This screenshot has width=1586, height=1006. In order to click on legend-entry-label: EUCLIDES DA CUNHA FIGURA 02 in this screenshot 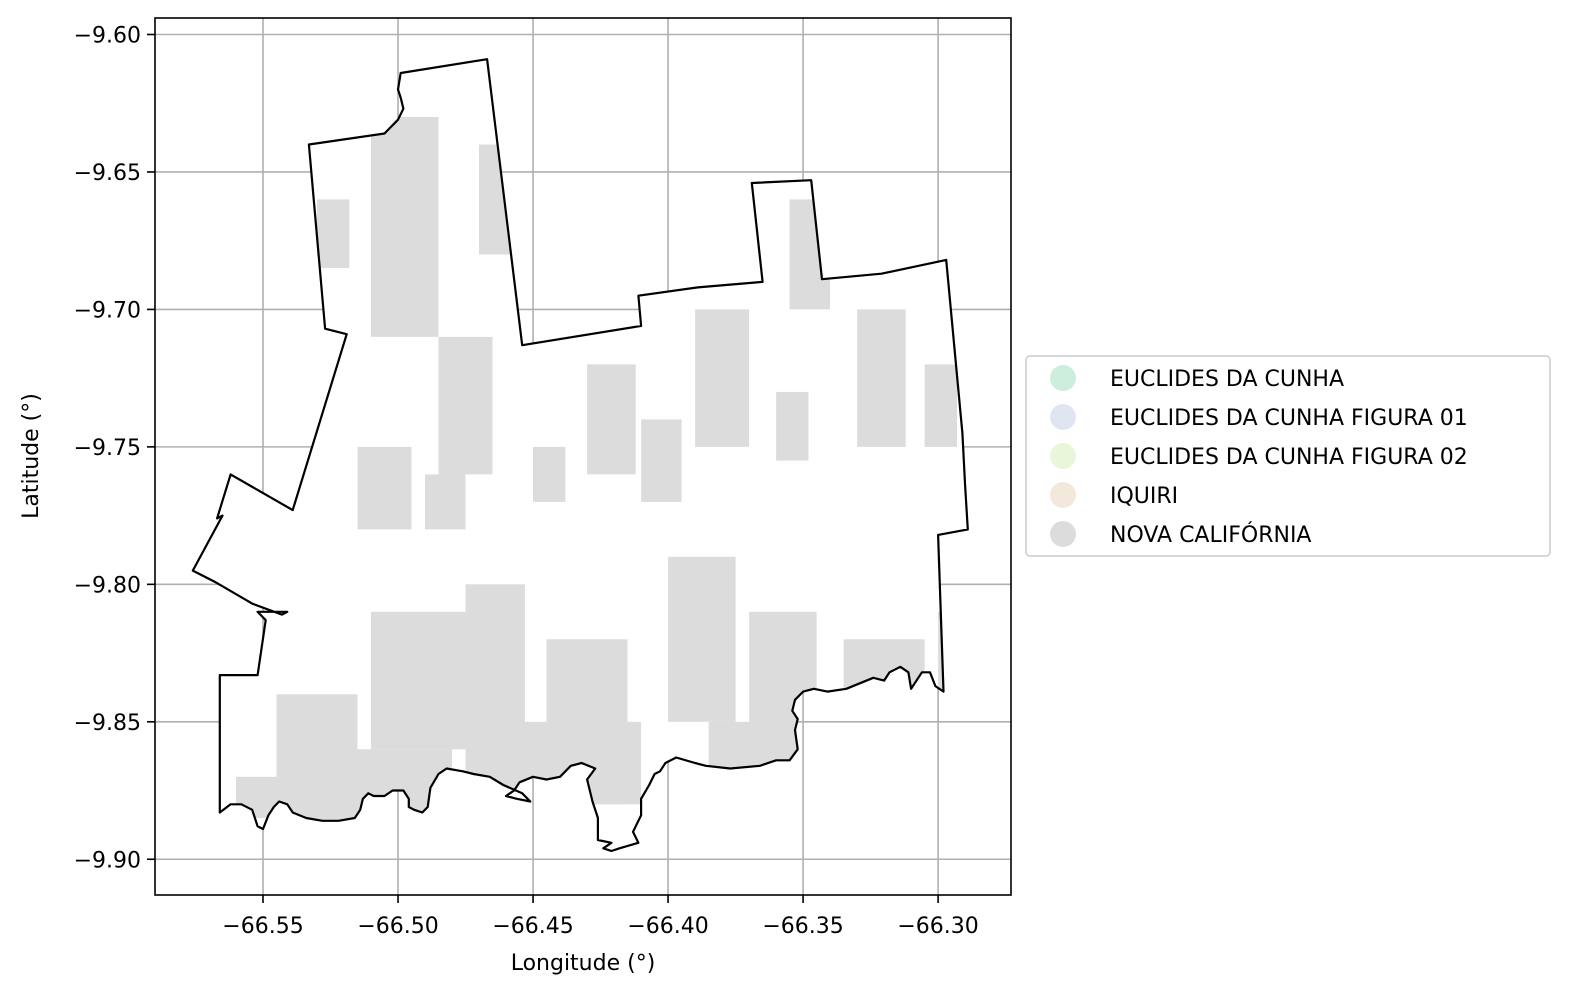, I will do `click(1289, 457)`.